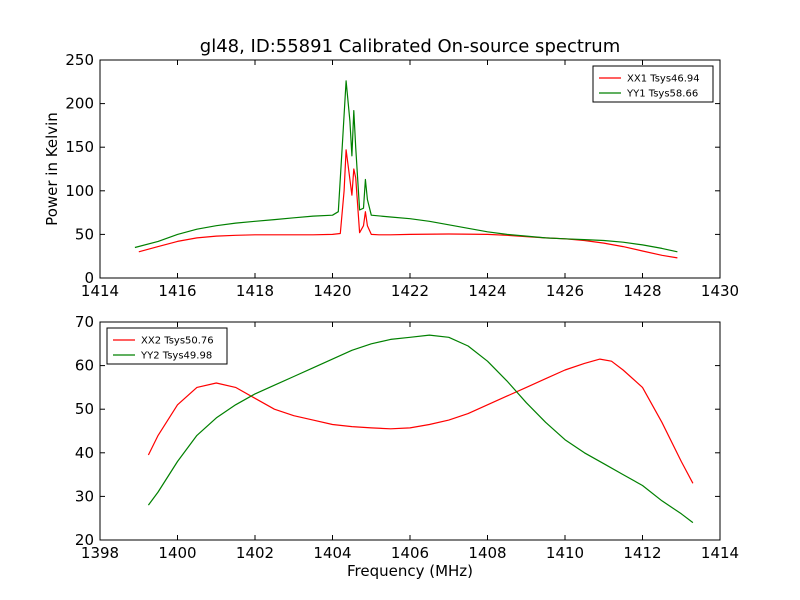 This screenshot has height=600, width=800. Describe the element at coordinates (255, 291) in the screenshot. I see `top-x-tick-label: 1418` at that location.